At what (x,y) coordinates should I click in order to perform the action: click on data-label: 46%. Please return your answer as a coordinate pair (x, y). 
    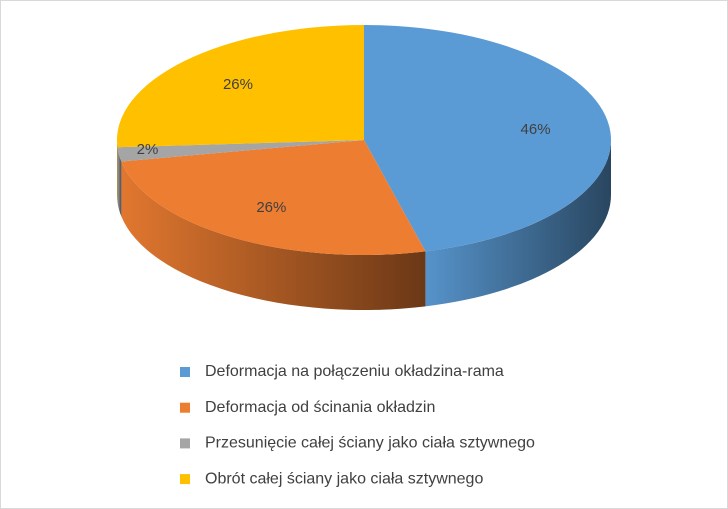
    Looking at the image, I should click on (536, 129).